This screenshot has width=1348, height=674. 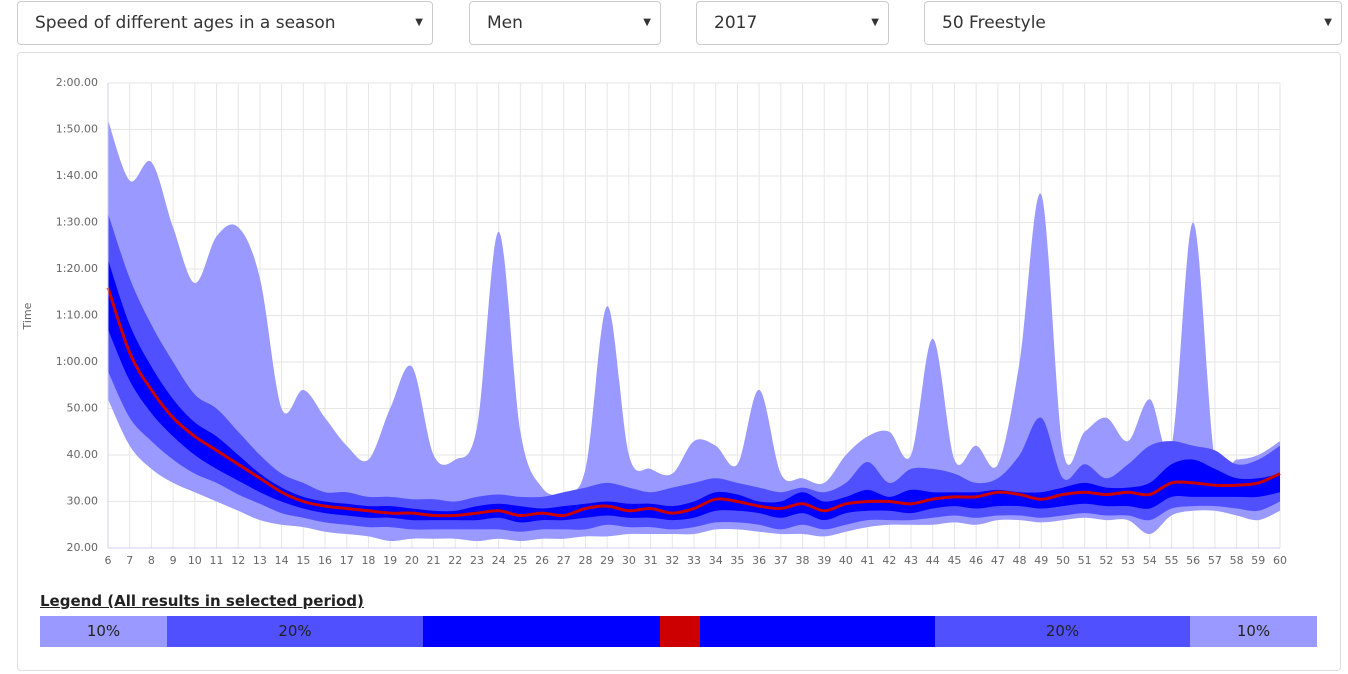 I want to click on x-tick-label: 39, so click(x=824, y=560).